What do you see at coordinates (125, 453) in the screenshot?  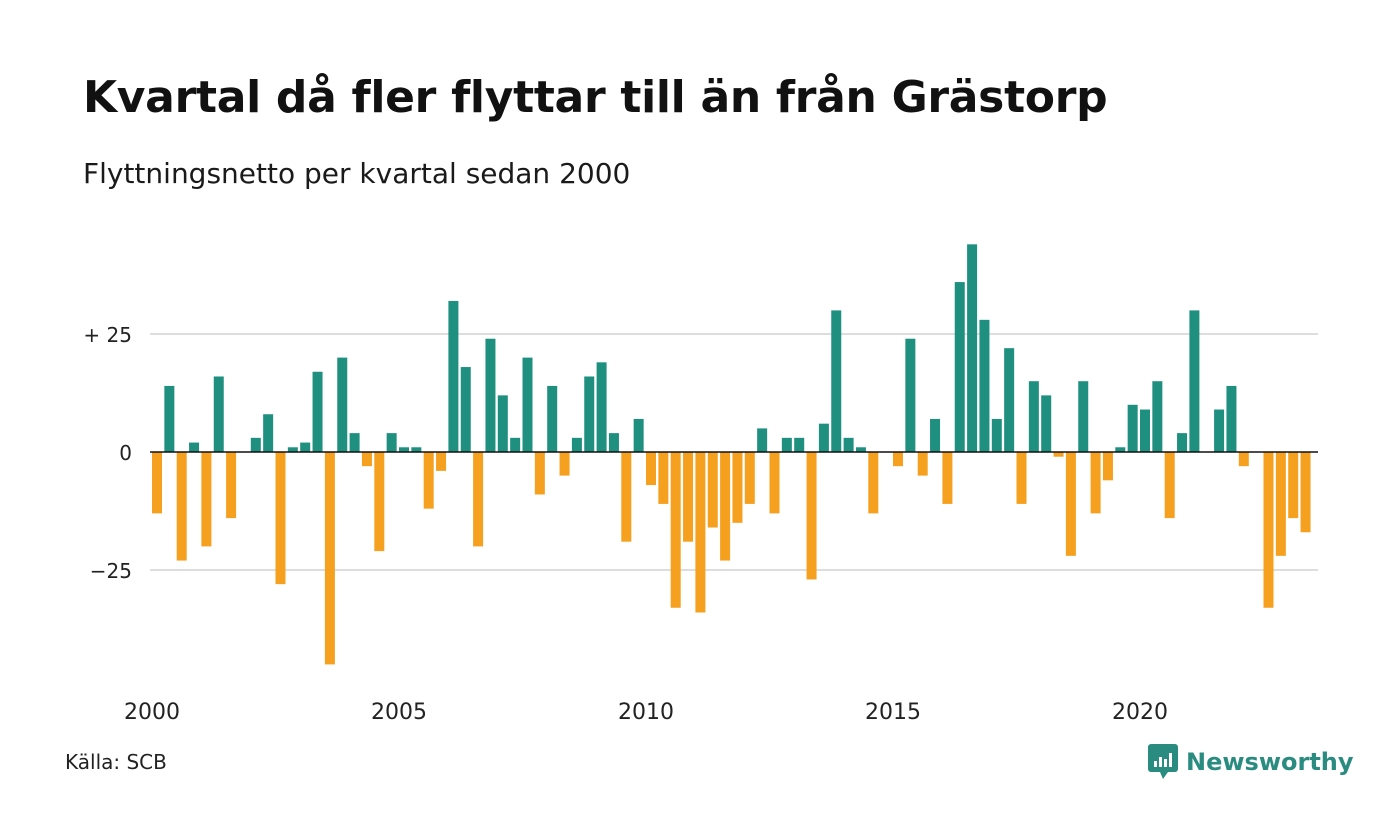 I see `y-tick-label: 0` at bounding box center [125, 453].